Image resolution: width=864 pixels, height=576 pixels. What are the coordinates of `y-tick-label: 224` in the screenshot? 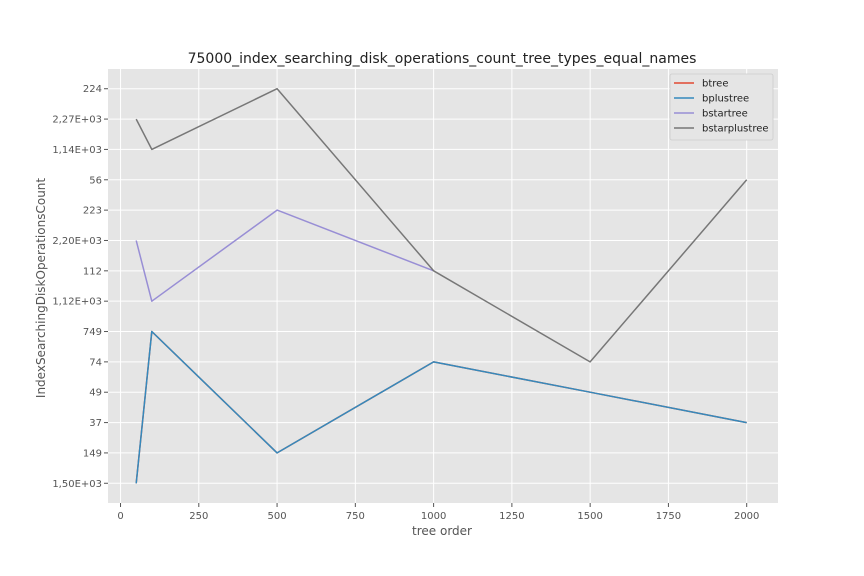 It's located at (92, 89).